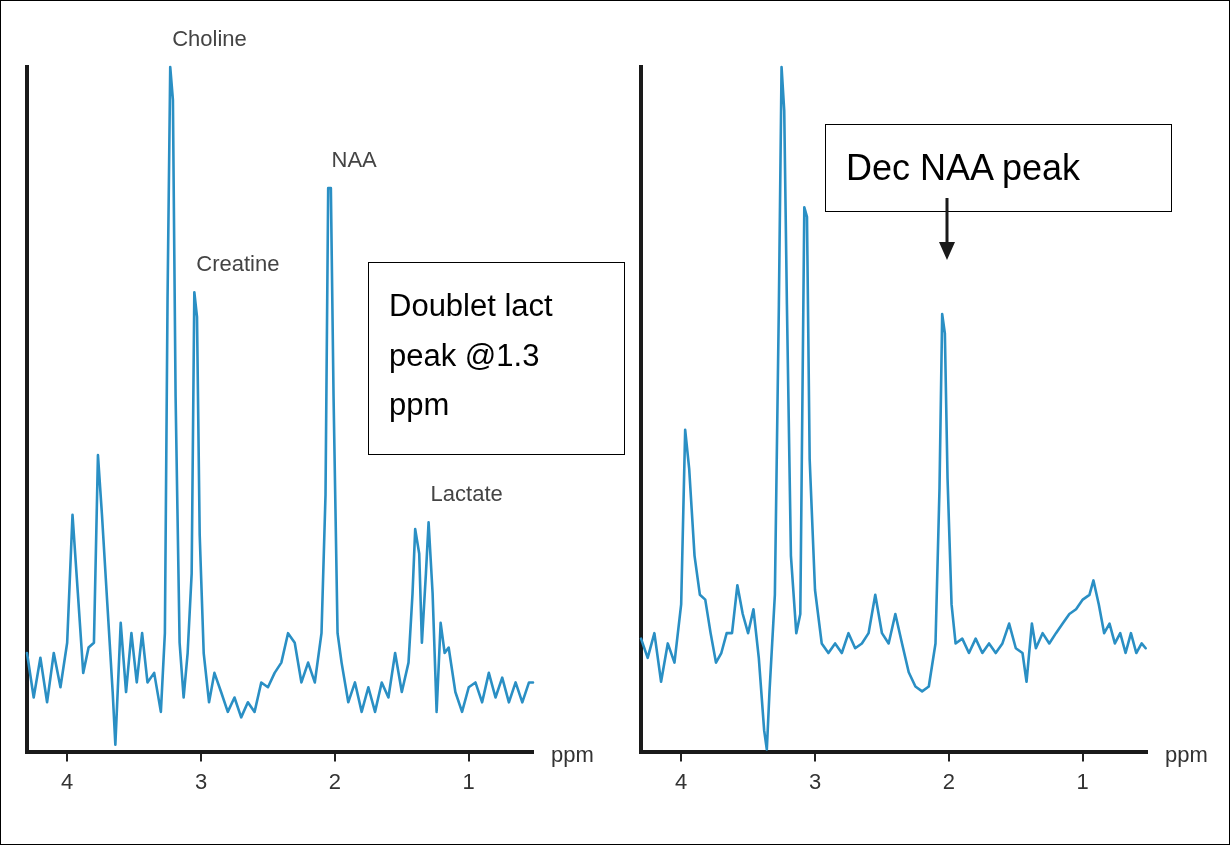 This screenshot has width=1230, height=845. What do you see at coordinates (209, 39) in the screenshot?
I see `annotation: Choline` at bounding box center [209, 39].